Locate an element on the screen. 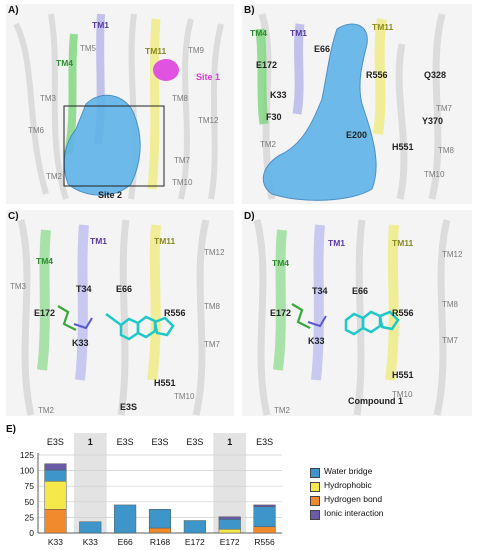 The height and width of the screenshot is (550, 477). x-tick-label: R556 is located at coordinates (264, 542).